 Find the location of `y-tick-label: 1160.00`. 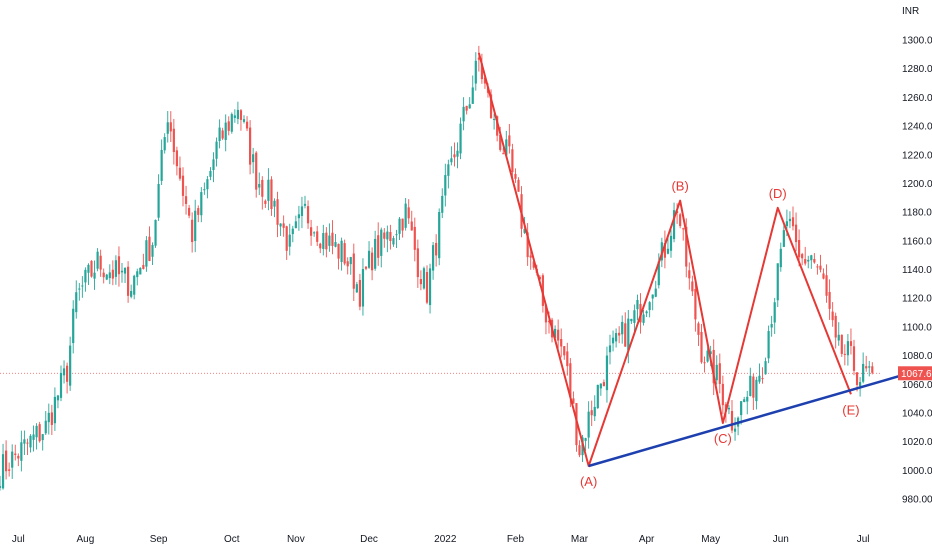

y-tick-label: 1160.00 is located at coordinates (917, 241).